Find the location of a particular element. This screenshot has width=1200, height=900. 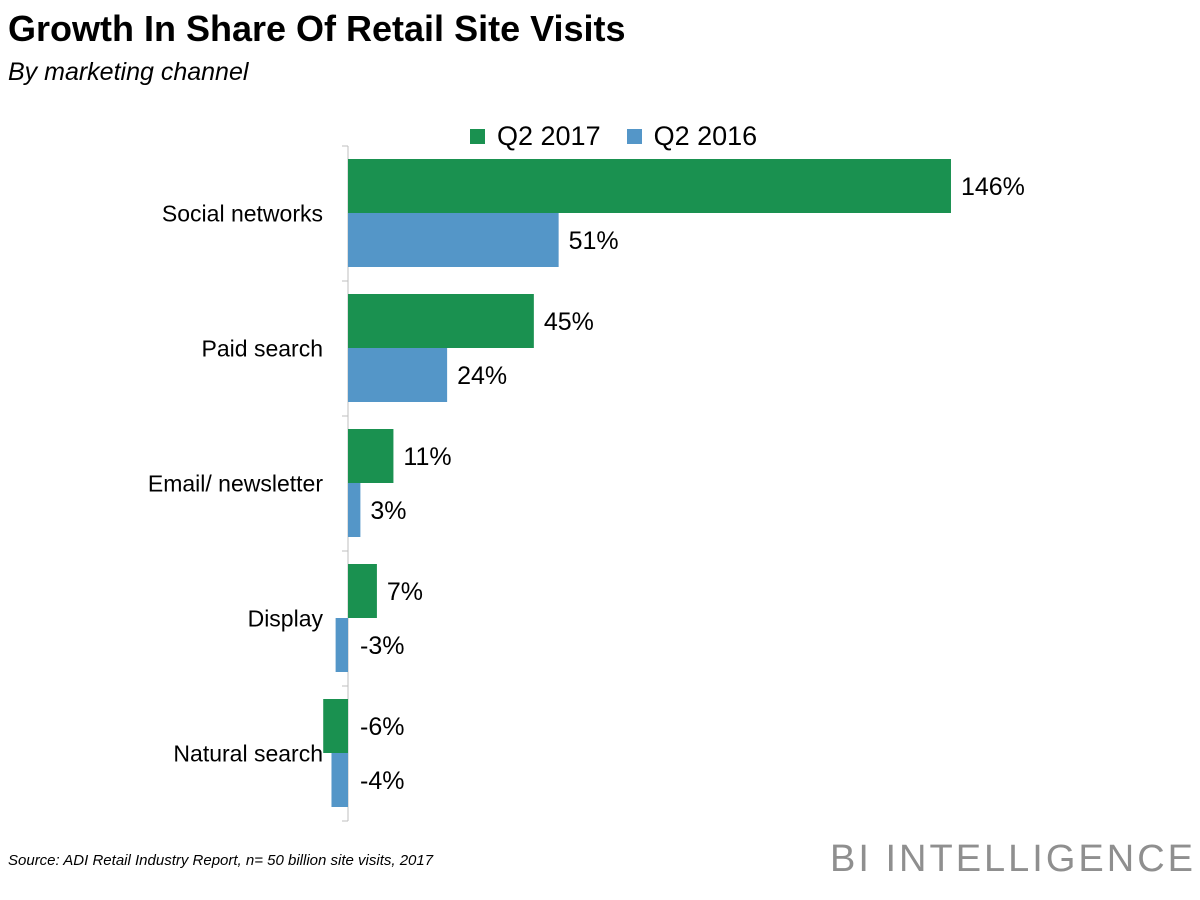

data-label-q2-2016-paid-search: 24% is located at coordinates (482, 376).